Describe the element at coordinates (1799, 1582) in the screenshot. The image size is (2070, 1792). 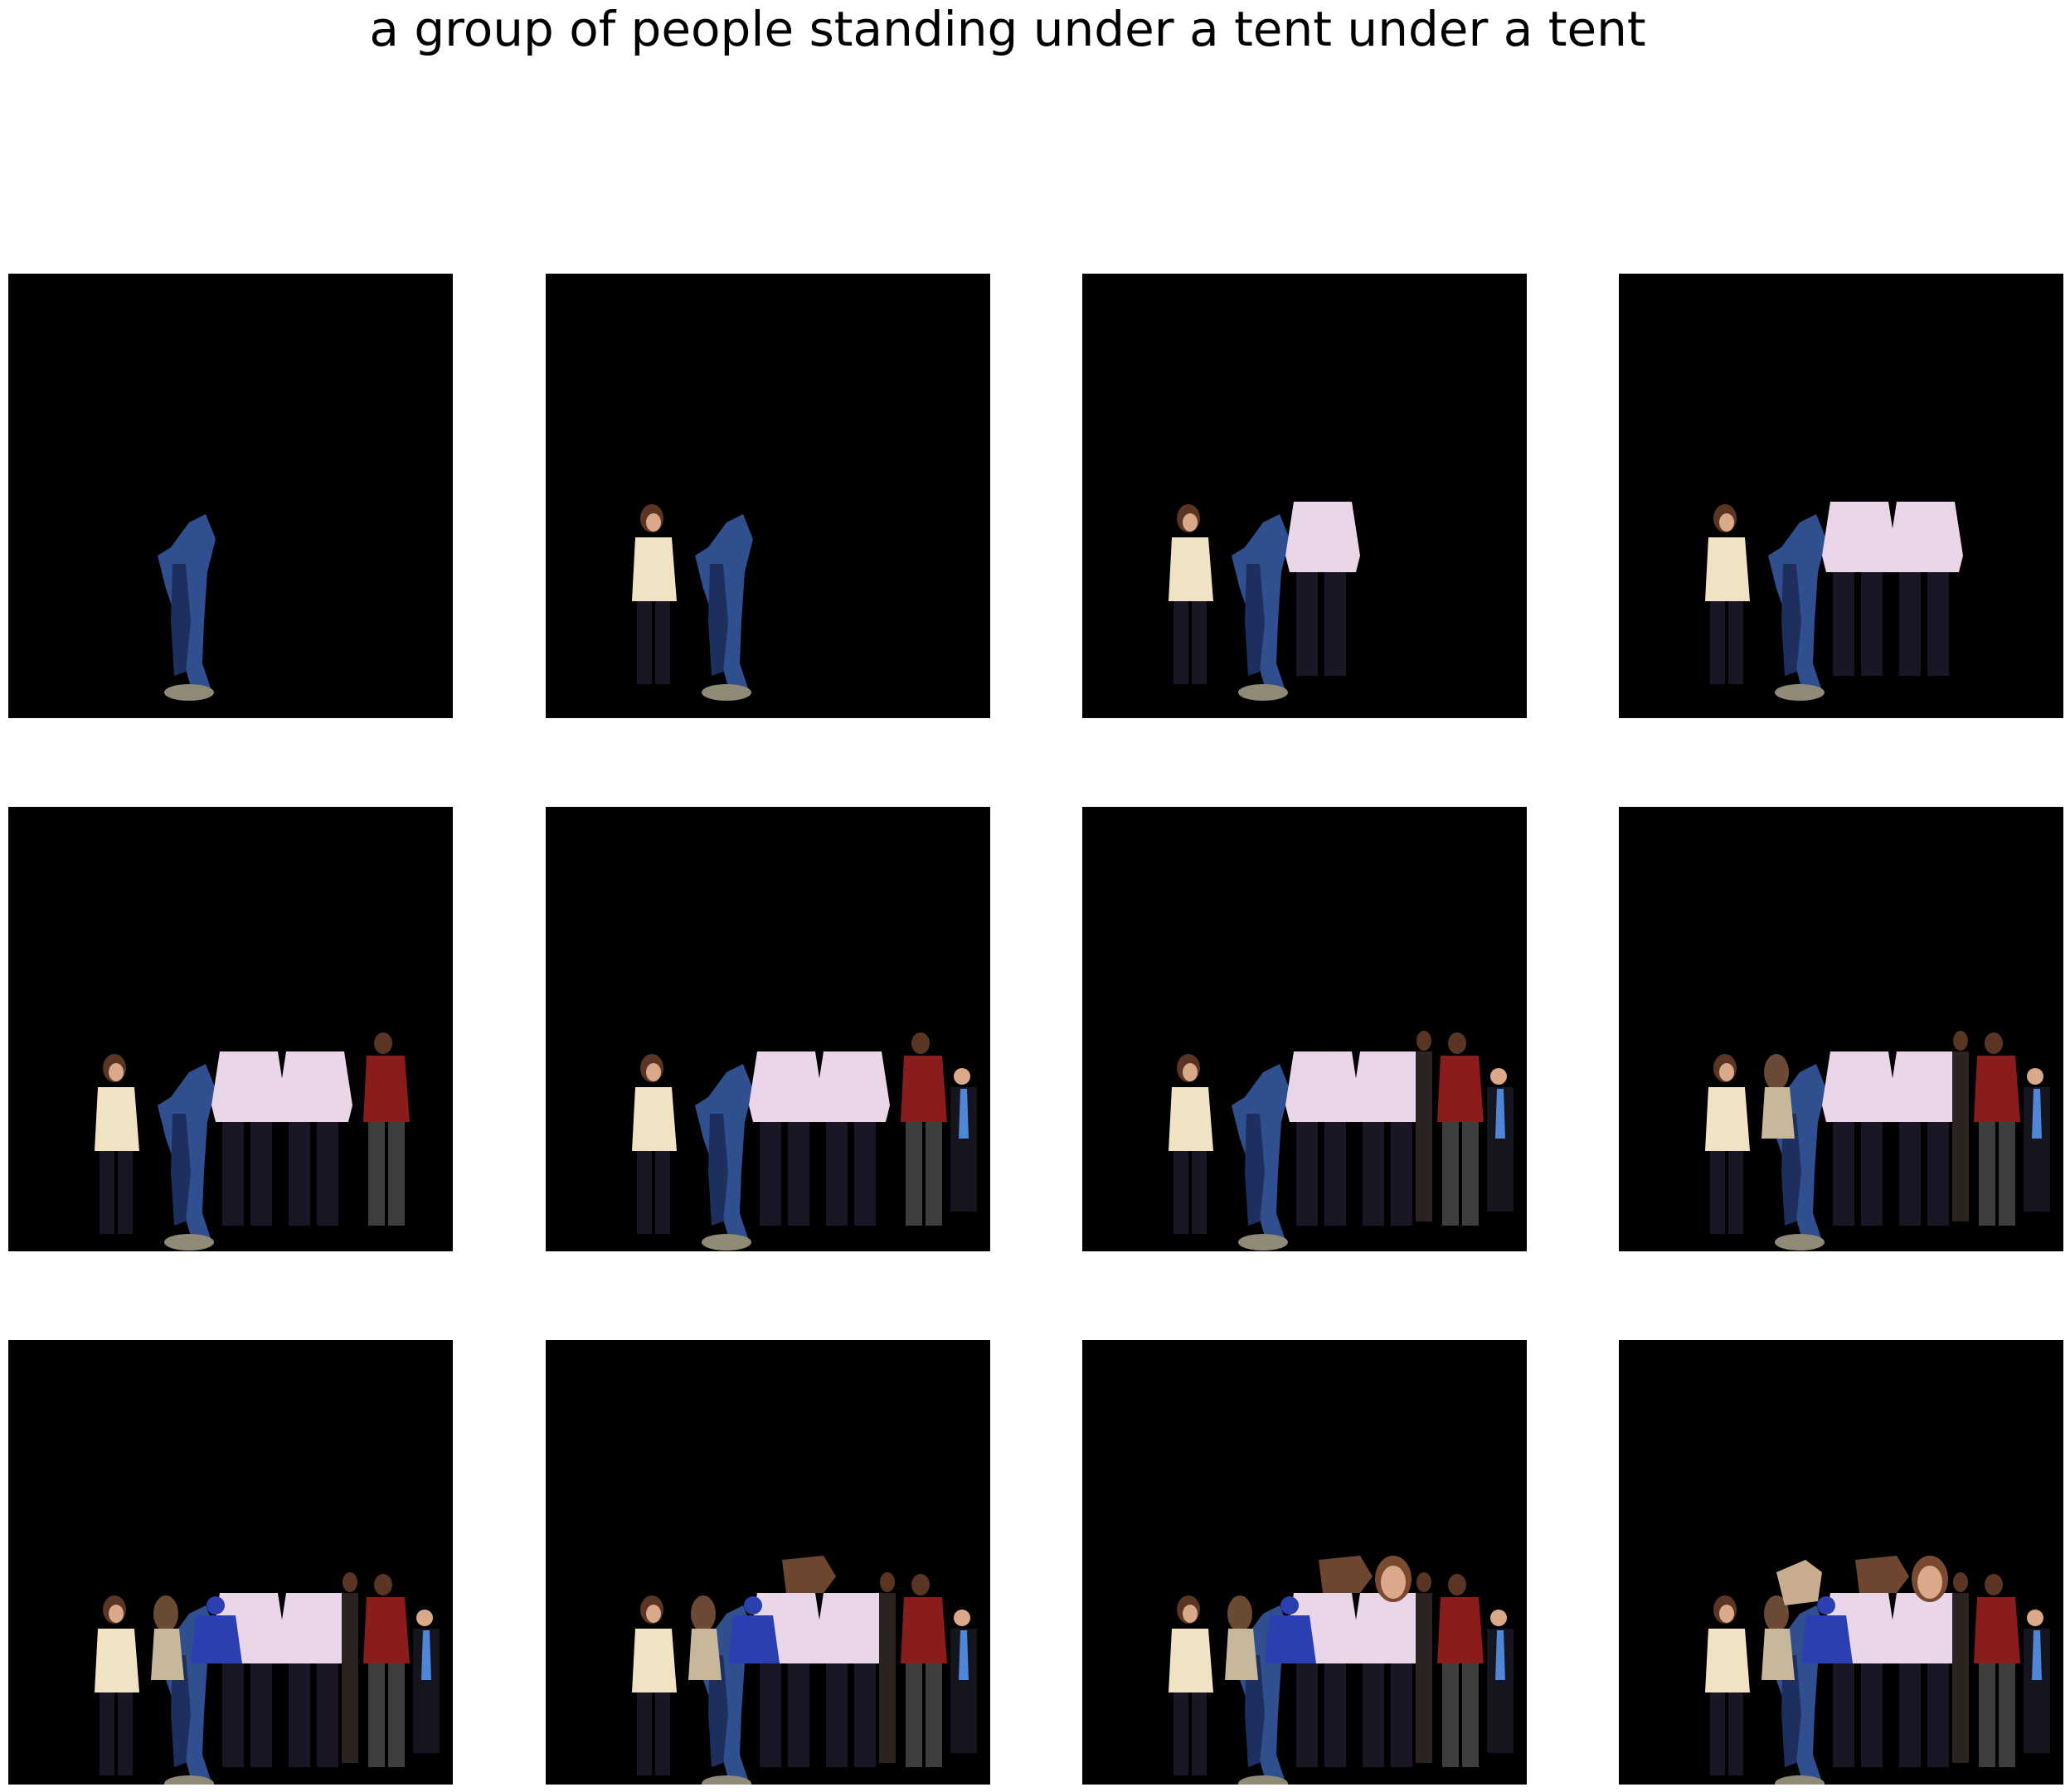
I see `beige-object-cutout` at that location.